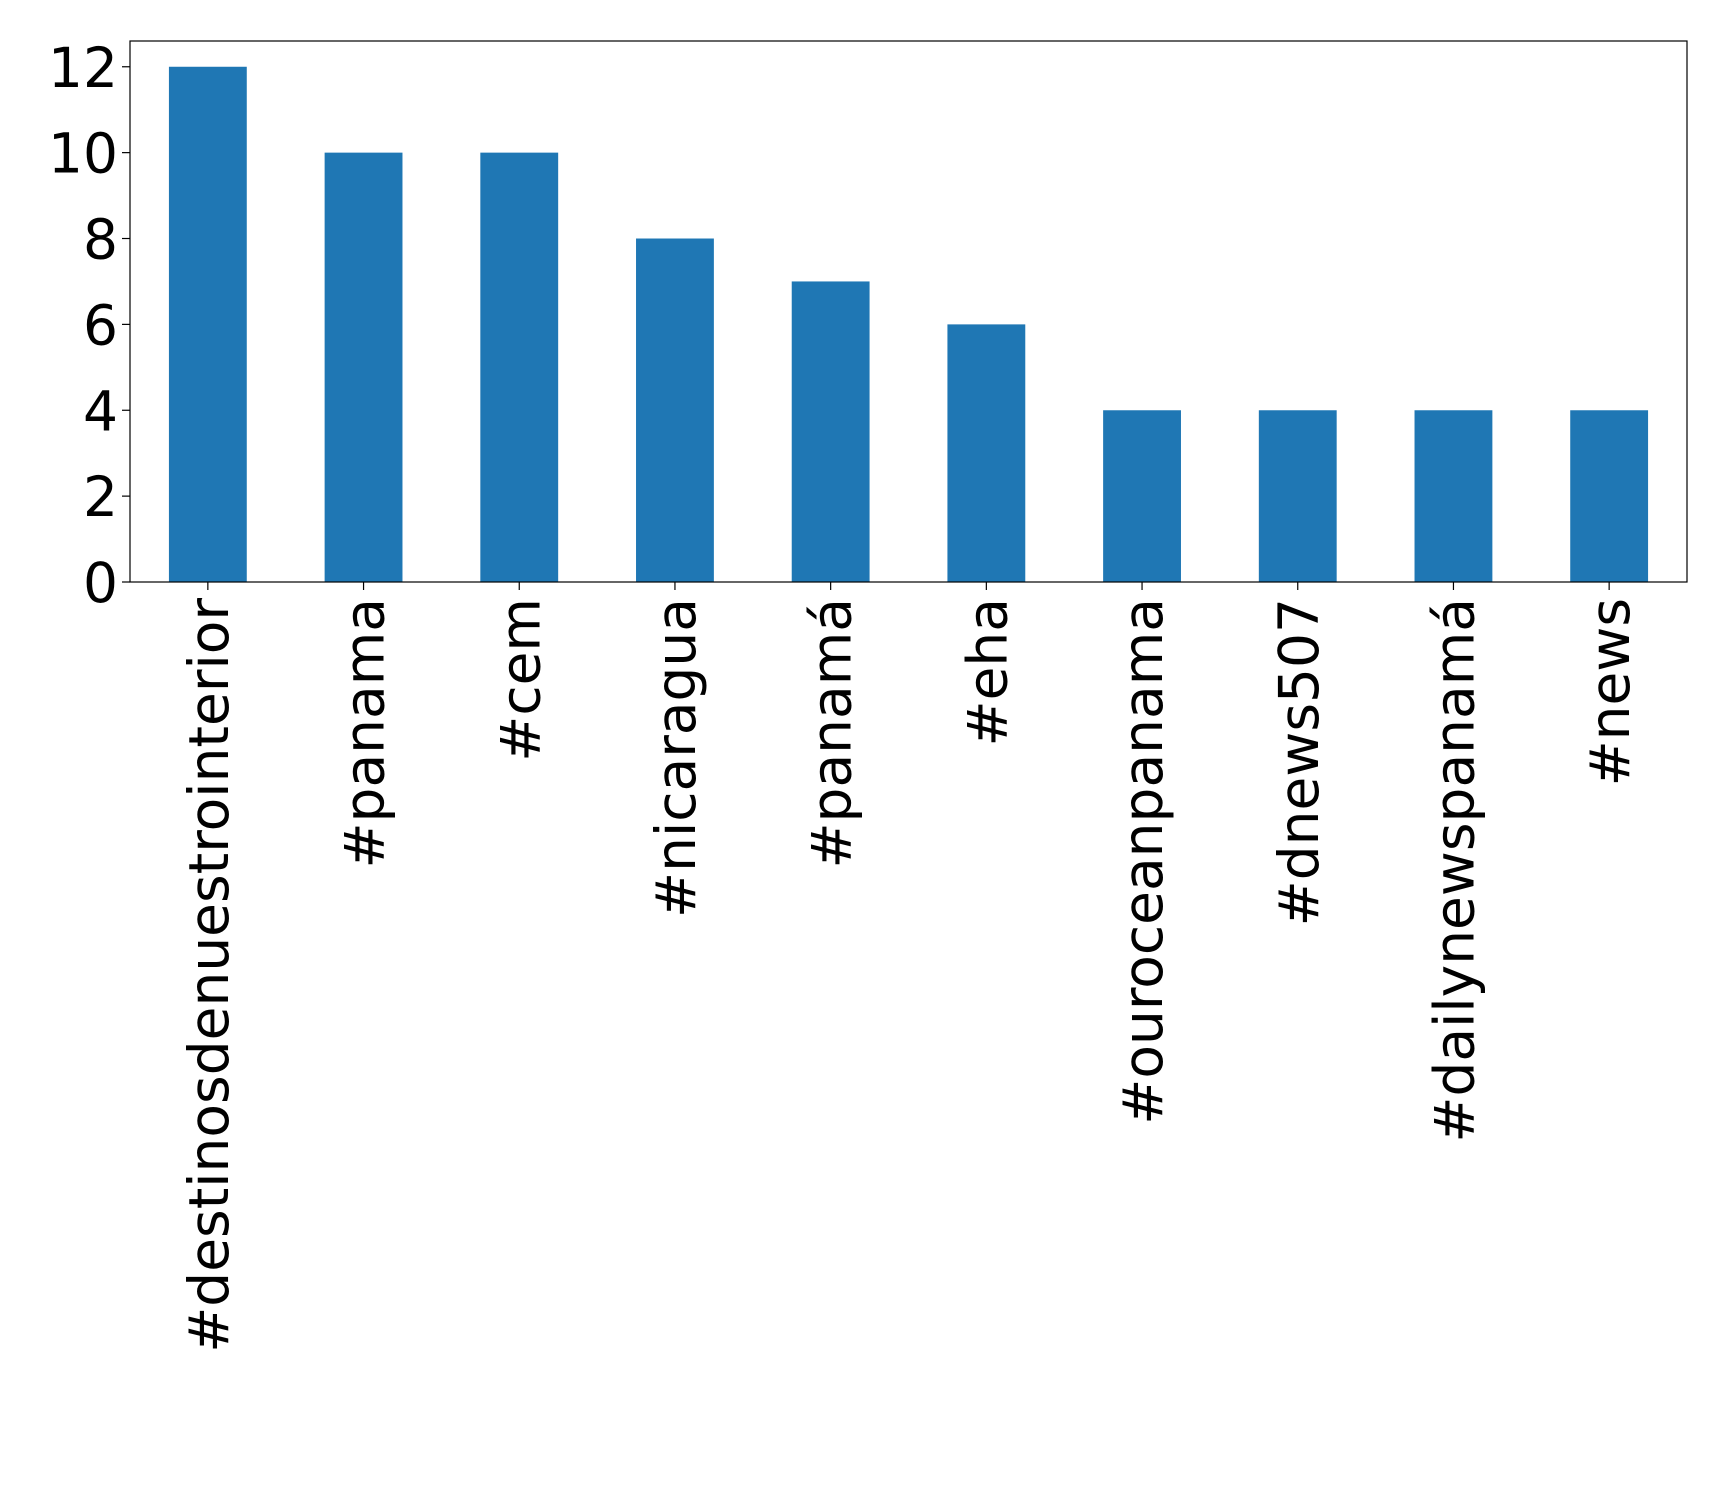 This screenshot has height=1486, width=1719. What do you see at coordinates (1143, 861) in the screenshot?
I see `x-tick-label: #ouroceanpanama` at bounding box center [1143, 861].